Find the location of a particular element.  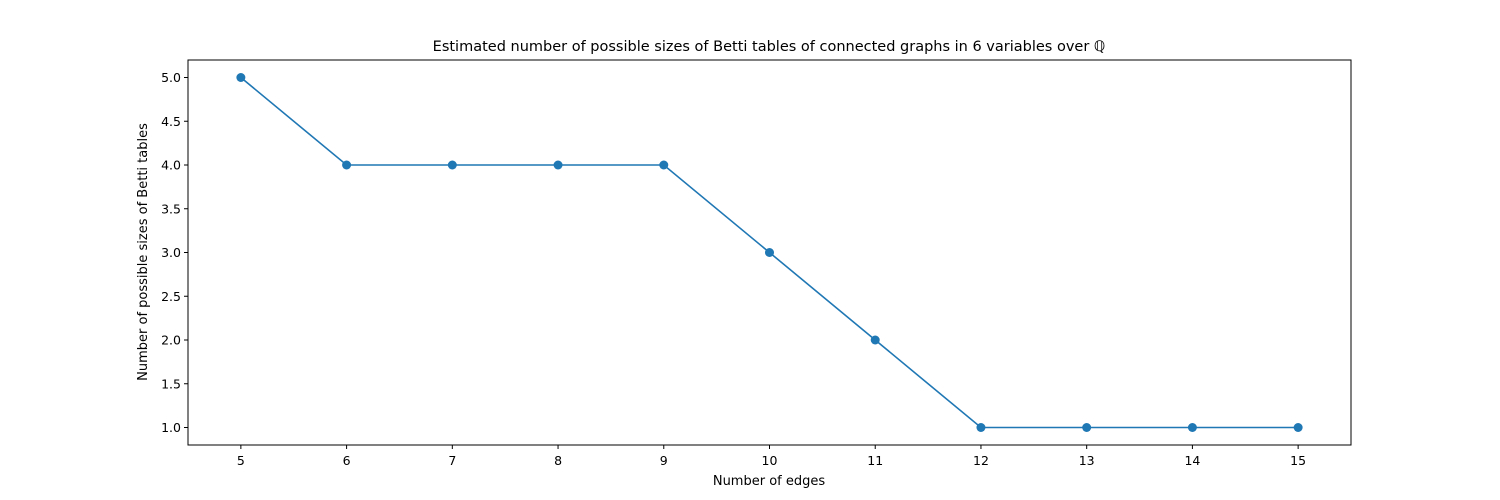

x-tick-label: 5 is located at coordinates (241, 460).